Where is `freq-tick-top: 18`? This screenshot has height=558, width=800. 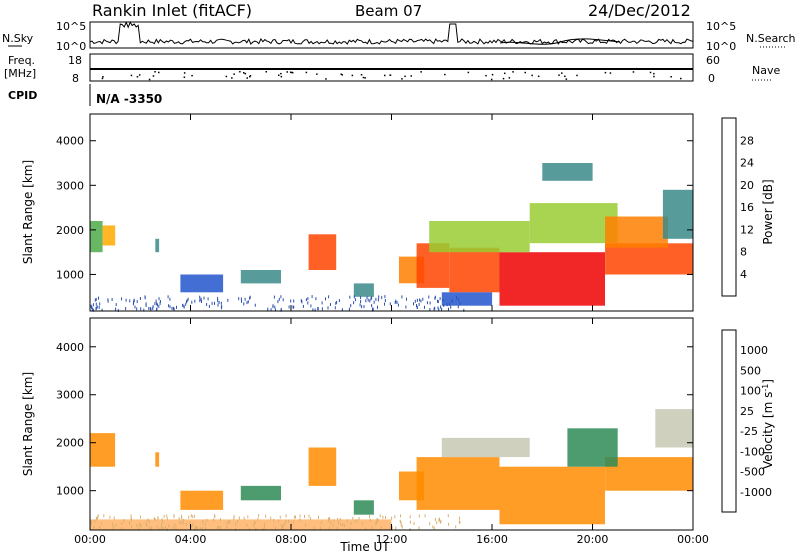
freq-tick-top: 18 is located at coordinates (75, 60).